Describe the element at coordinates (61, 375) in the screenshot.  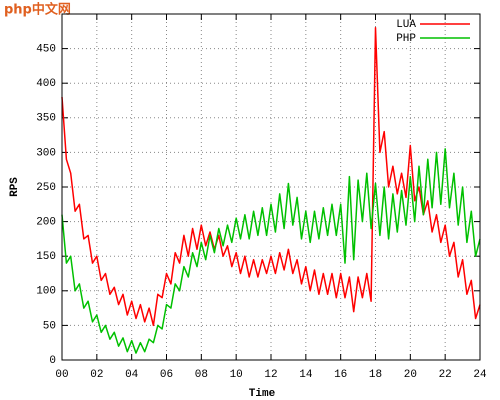
I see `x-tick-label: 00` at that location.